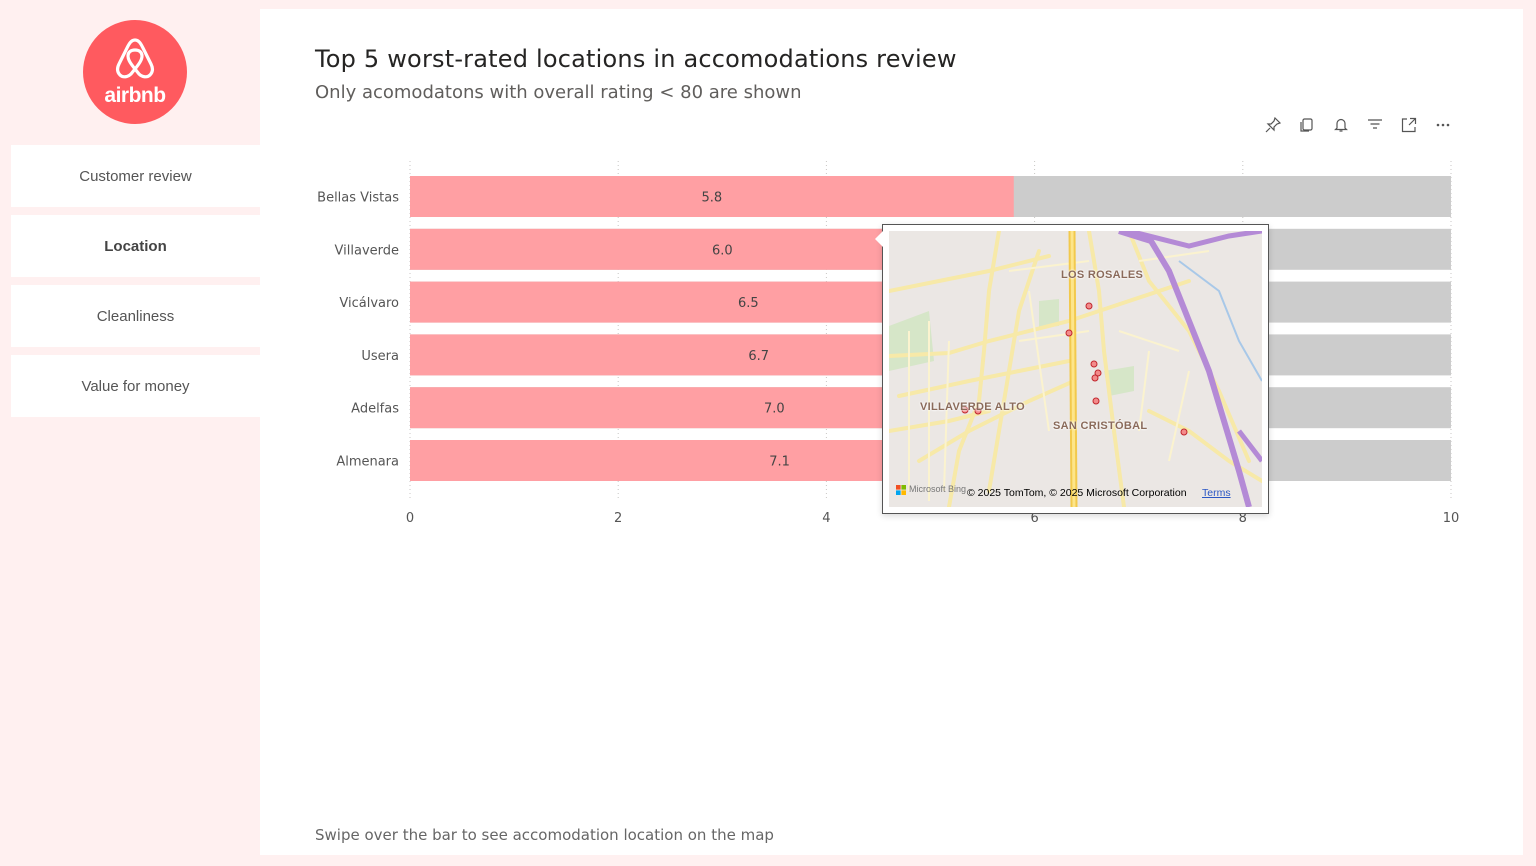  What do you see at coordinates (1102, 275) in the screenshot?
I see `map-label-los-rosales: LOS ROSALES` at bounding box center [1102, 275].